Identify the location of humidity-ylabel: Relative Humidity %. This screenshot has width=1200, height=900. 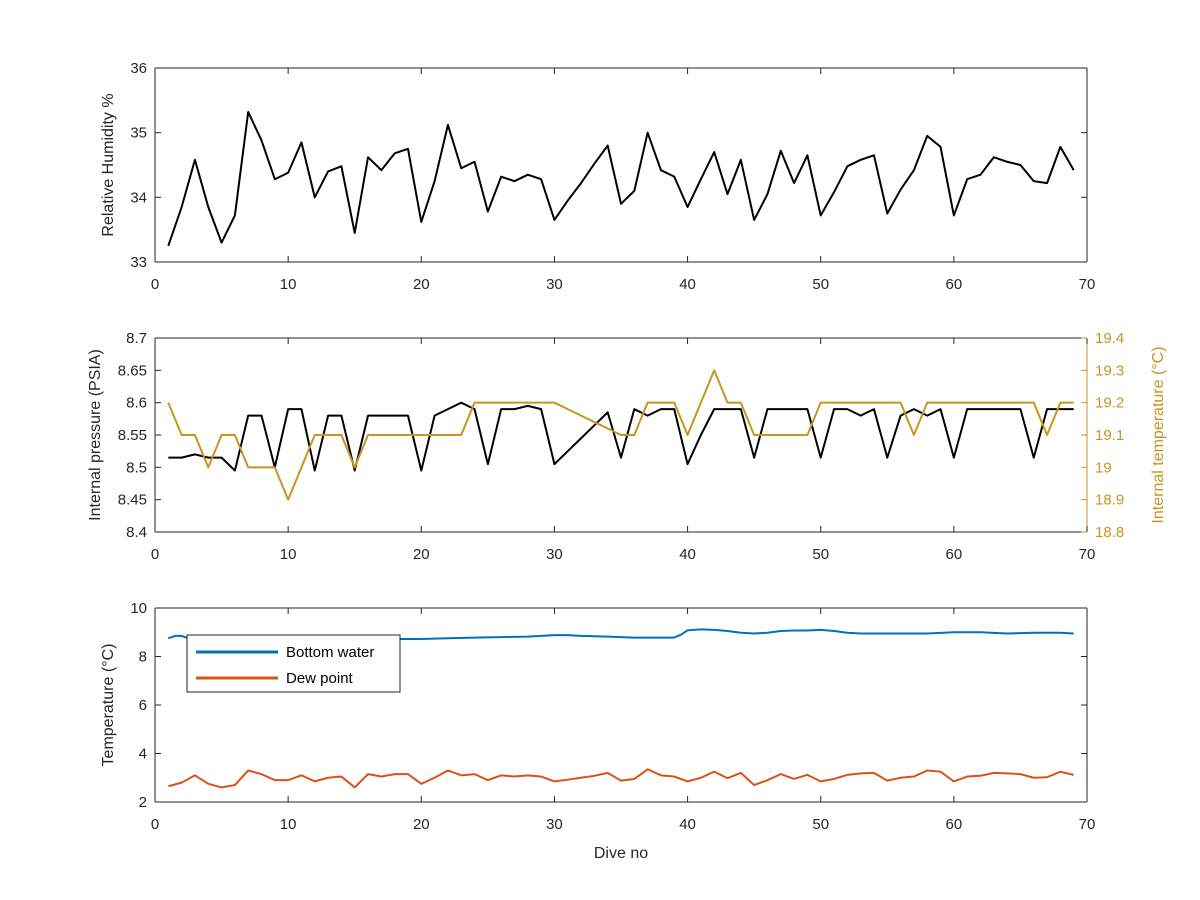
(108, 164).